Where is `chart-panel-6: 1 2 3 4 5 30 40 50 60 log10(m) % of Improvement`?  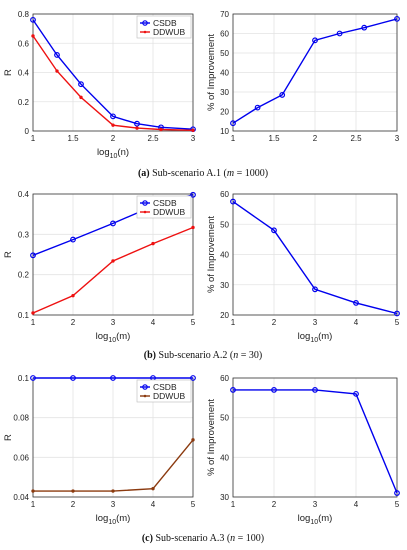 chart-panel-6: 1 2 3 4 5 30 40 50 60 log10(m) % of Improvement is located at coordinates (303, 450).